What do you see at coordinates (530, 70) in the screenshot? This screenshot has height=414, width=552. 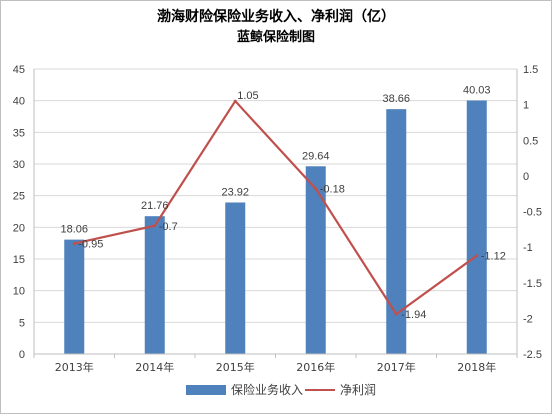 I see `y-right-tick-label: 1.5` at bounding box center [530, 70].